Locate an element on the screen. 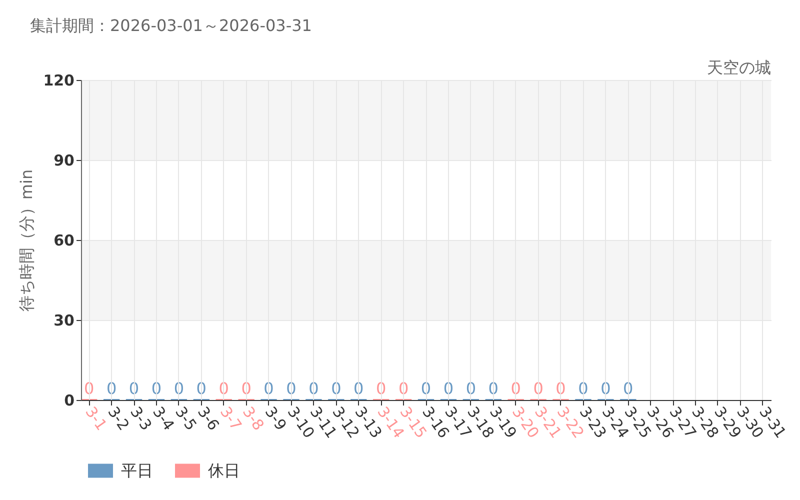 This screenshot has height=500, width=800. y-tick-label: 90 is located at coordinates (64, 161).